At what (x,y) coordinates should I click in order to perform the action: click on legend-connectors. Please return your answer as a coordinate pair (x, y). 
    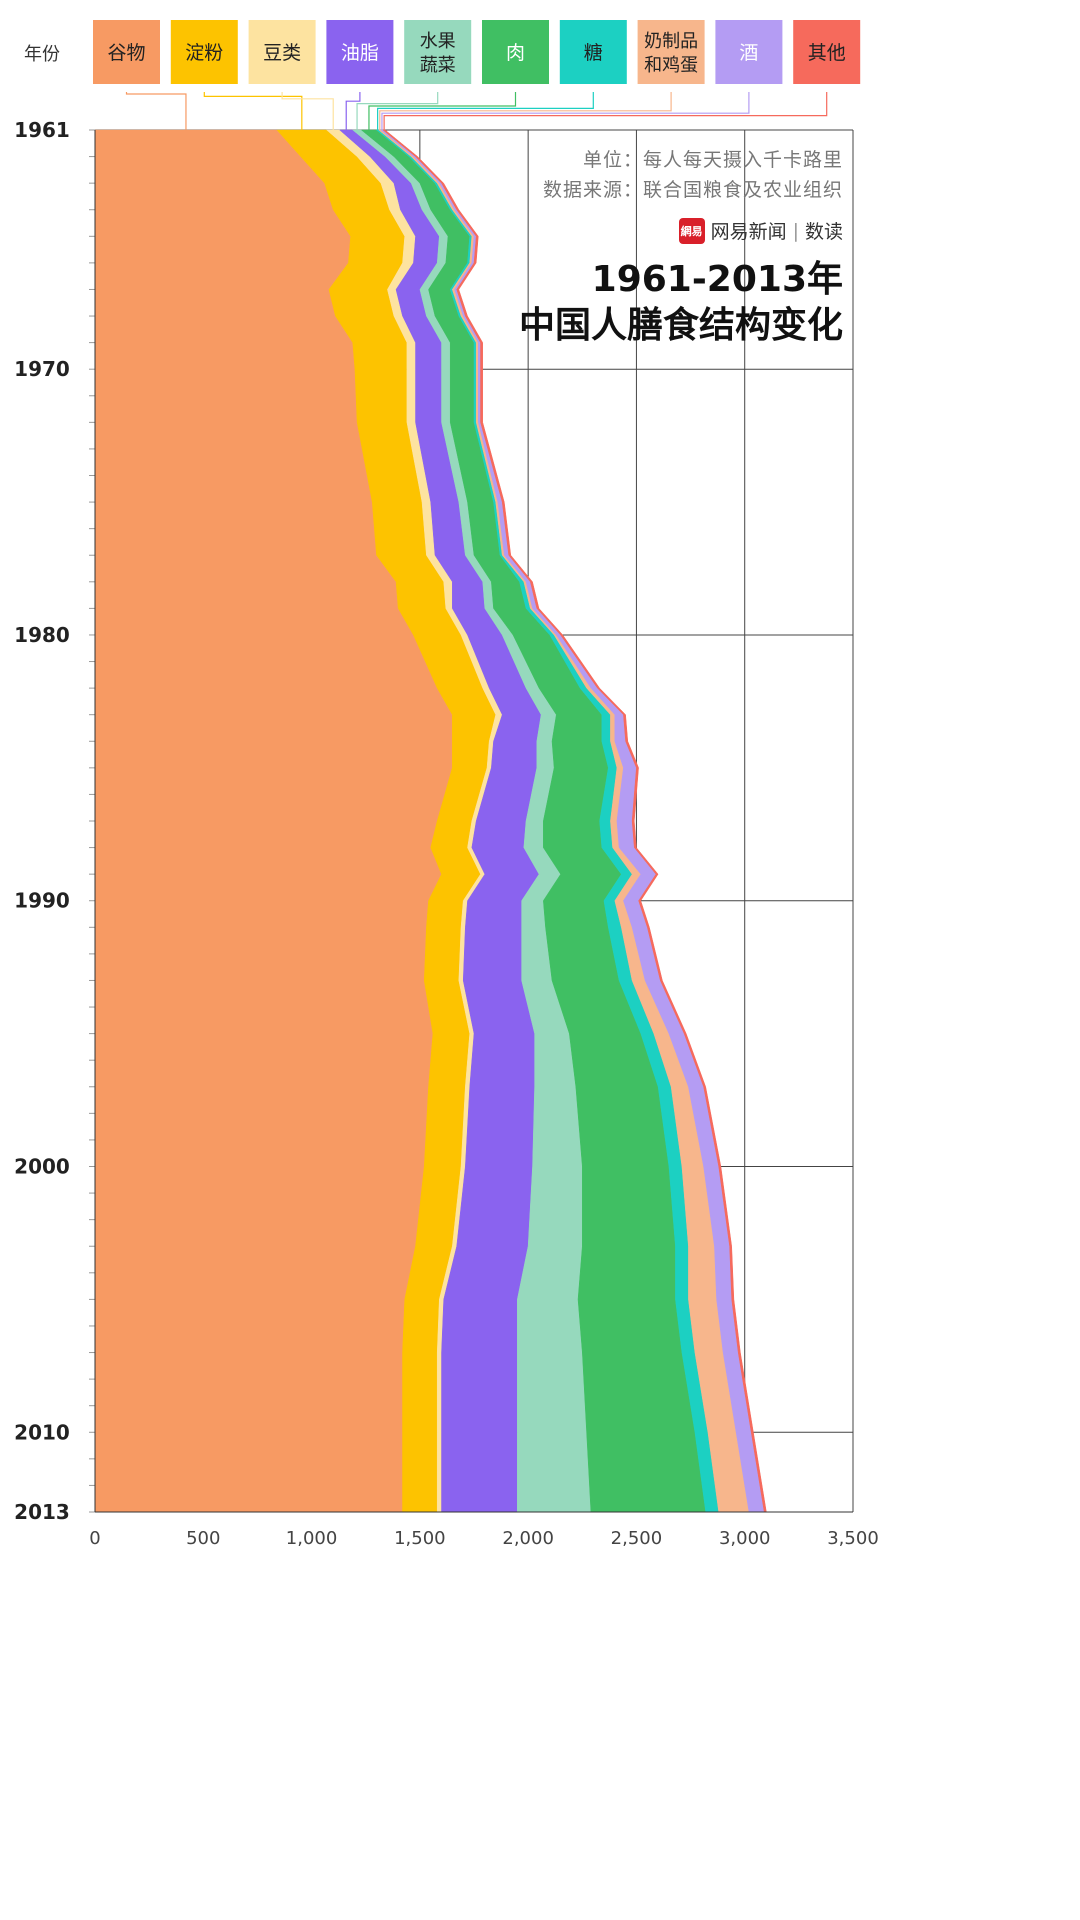
    Looking at the image, I should click on (476, 111).